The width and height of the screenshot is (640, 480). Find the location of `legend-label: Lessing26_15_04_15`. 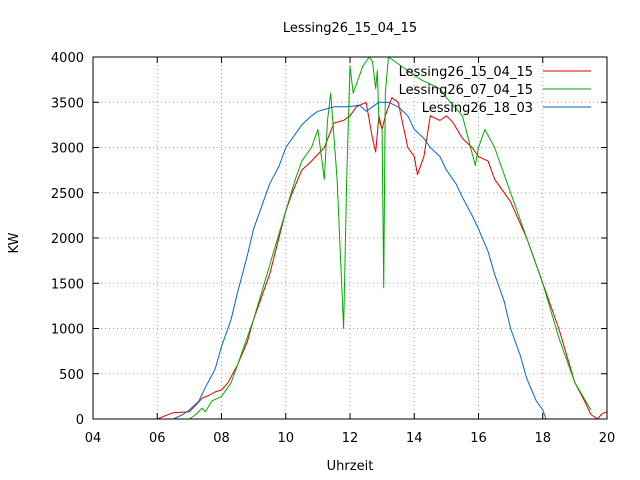

legend-label: Lessing26_15_04_15 is located at coordinates (466, 72).